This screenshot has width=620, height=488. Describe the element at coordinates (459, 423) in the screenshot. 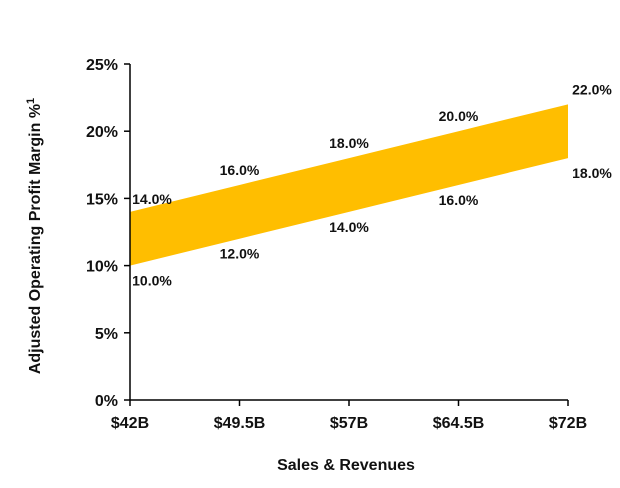

I see `x-tick-label: $64.5B` at that location.